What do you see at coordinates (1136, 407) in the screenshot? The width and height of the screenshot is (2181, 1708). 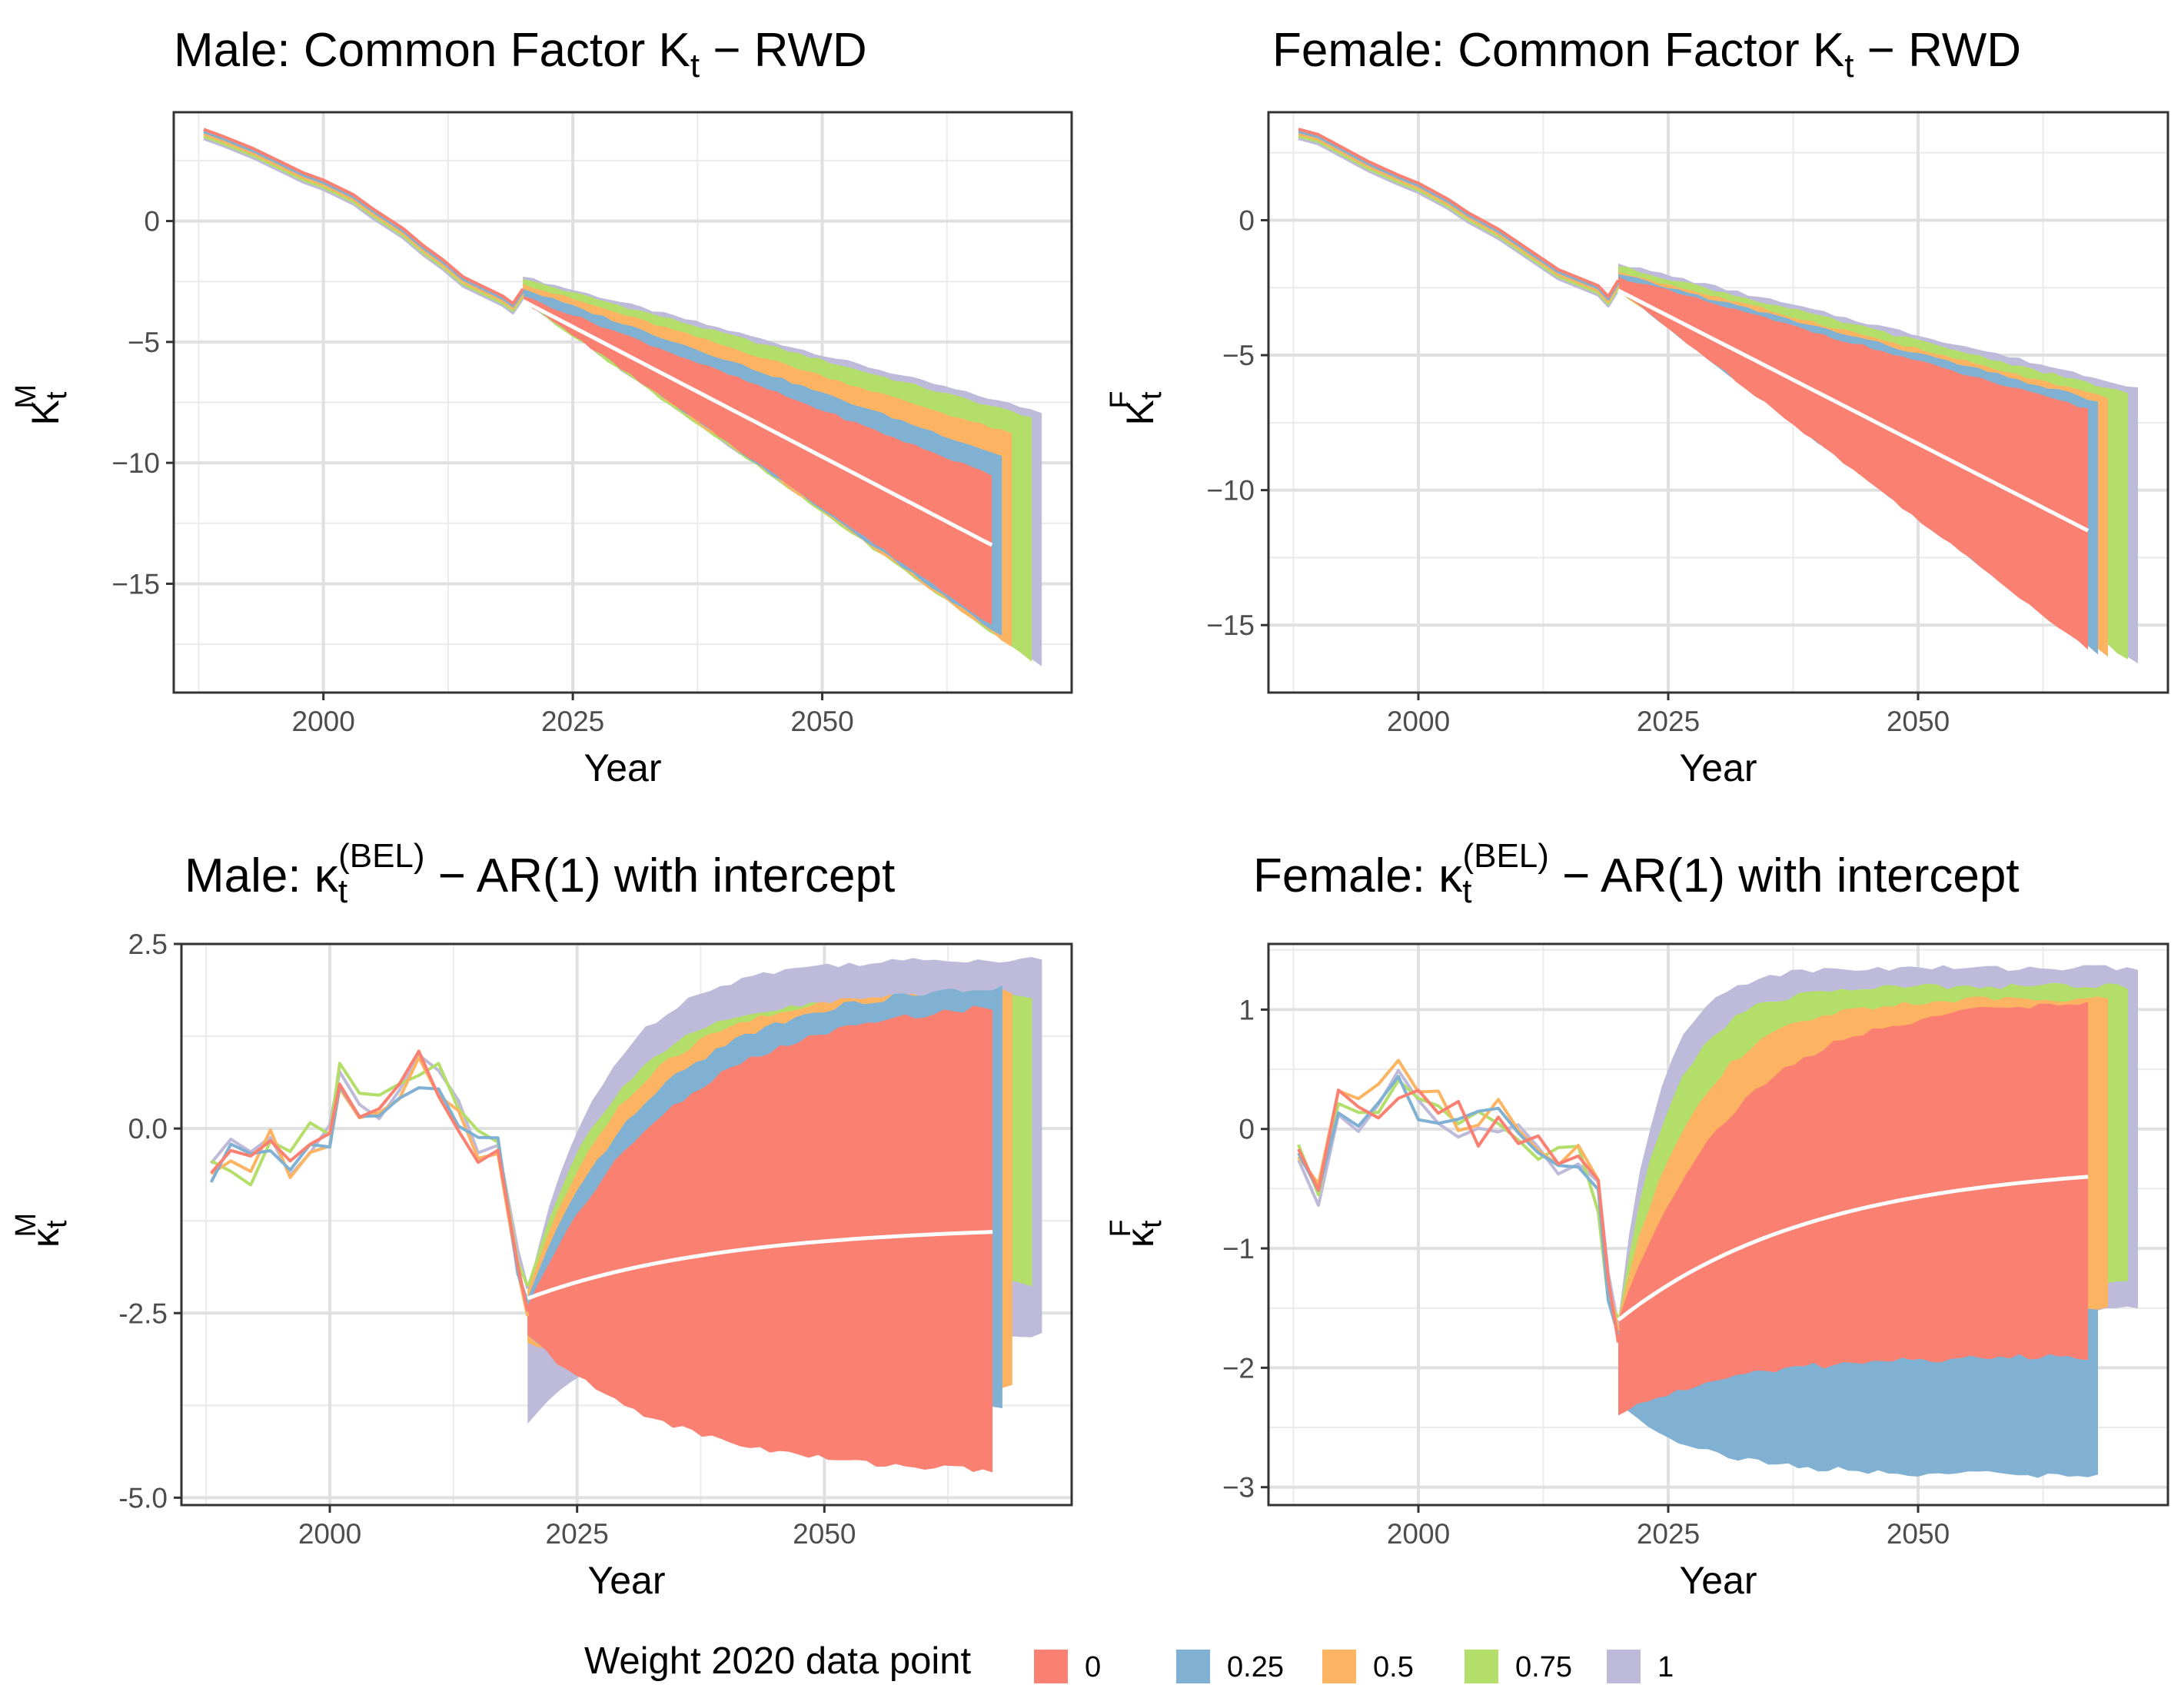 I see `y-axis-title: KtF` at bounding box center [1136, 407].